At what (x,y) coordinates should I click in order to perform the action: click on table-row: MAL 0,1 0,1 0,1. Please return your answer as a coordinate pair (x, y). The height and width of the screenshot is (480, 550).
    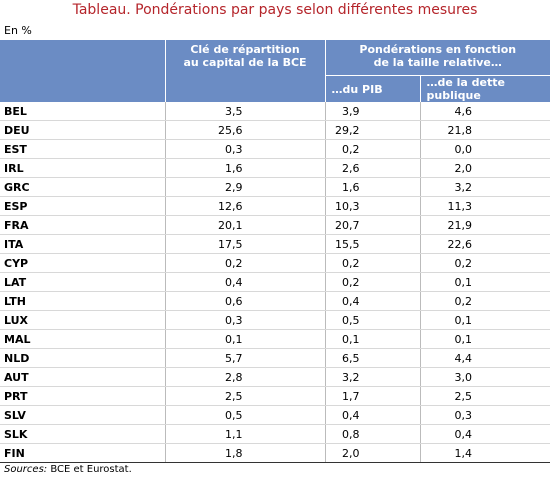
    Looking at the image, I should click on (275, 339).